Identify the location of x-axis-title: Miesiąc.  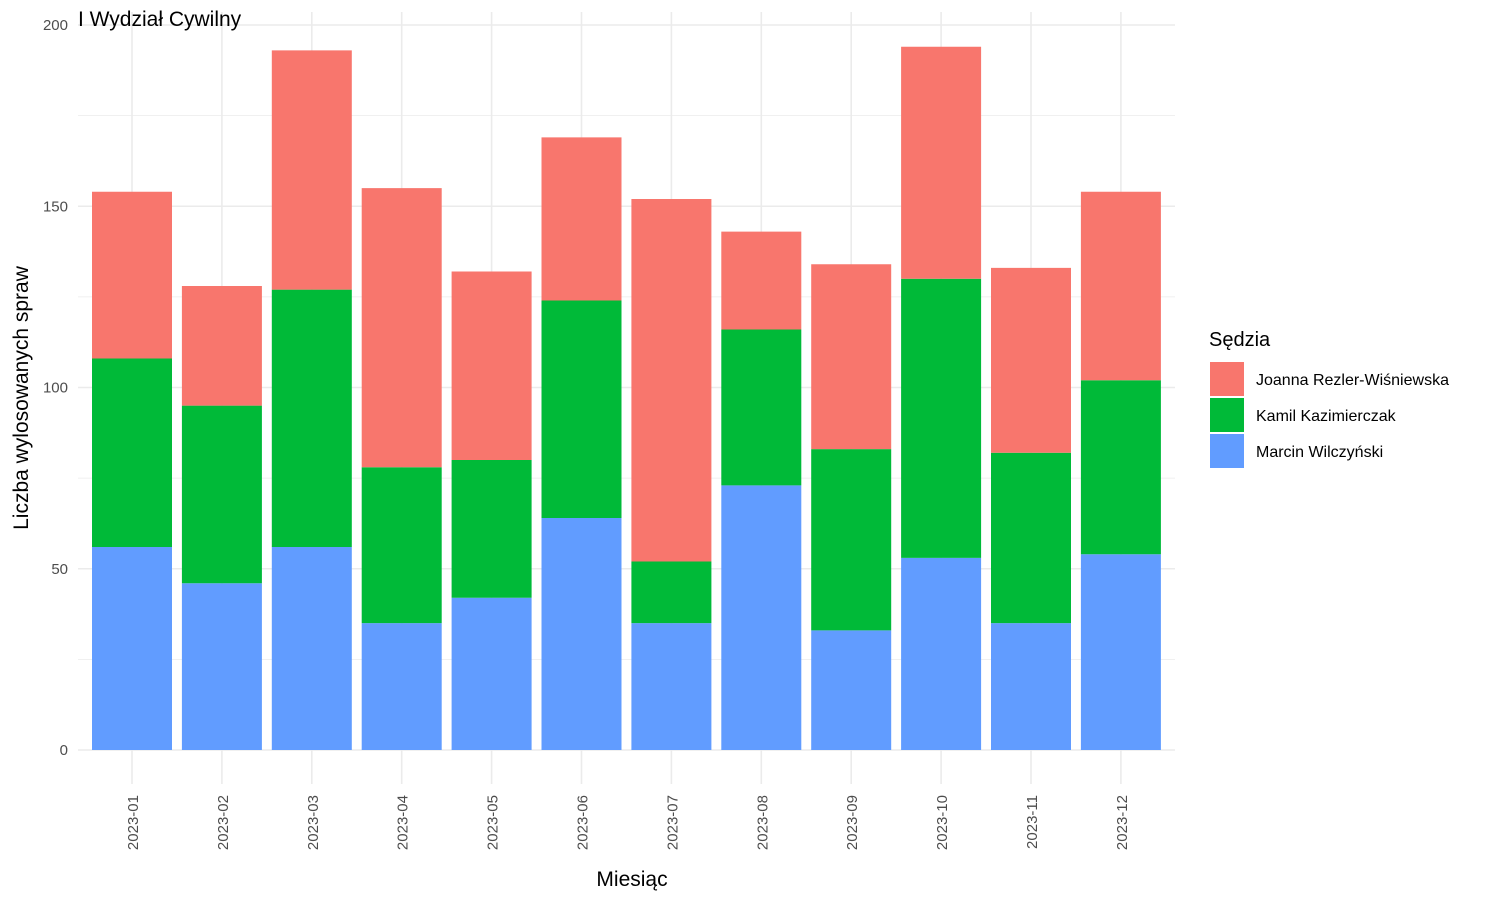
(631, 879).